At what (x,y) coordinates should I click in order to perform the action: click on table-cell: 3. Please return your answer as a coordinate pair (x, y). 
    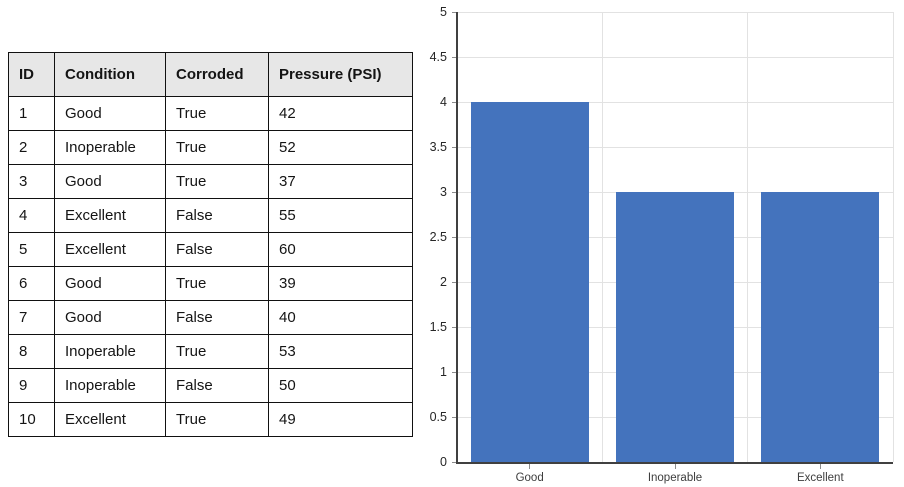
    Looking at the image, I should click on (31, 181).